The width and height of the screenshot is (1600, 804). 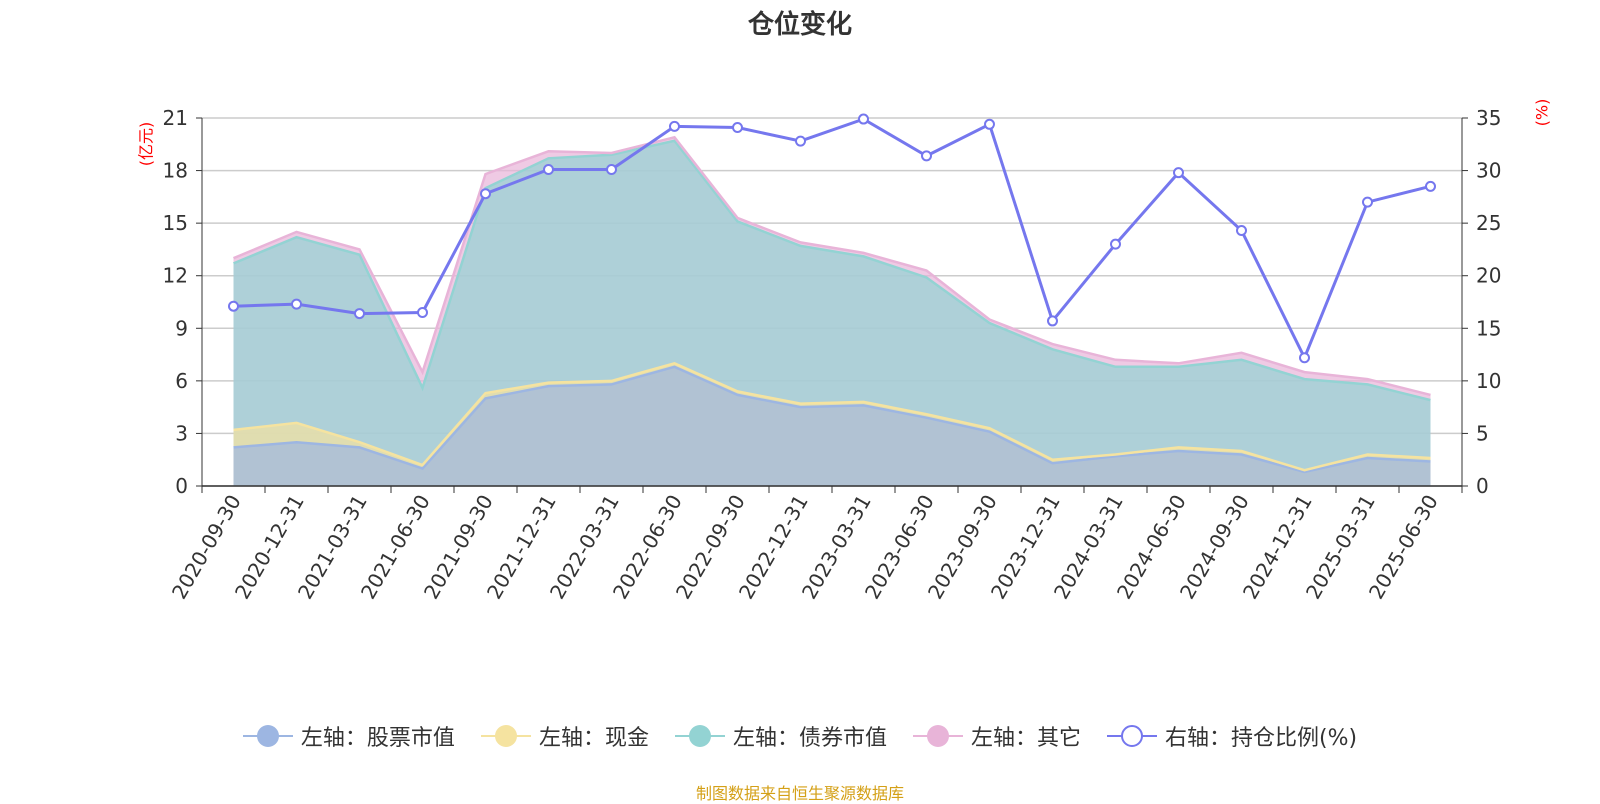 I want to click on right-tick-label: 35, so click(x=1488, y=118).